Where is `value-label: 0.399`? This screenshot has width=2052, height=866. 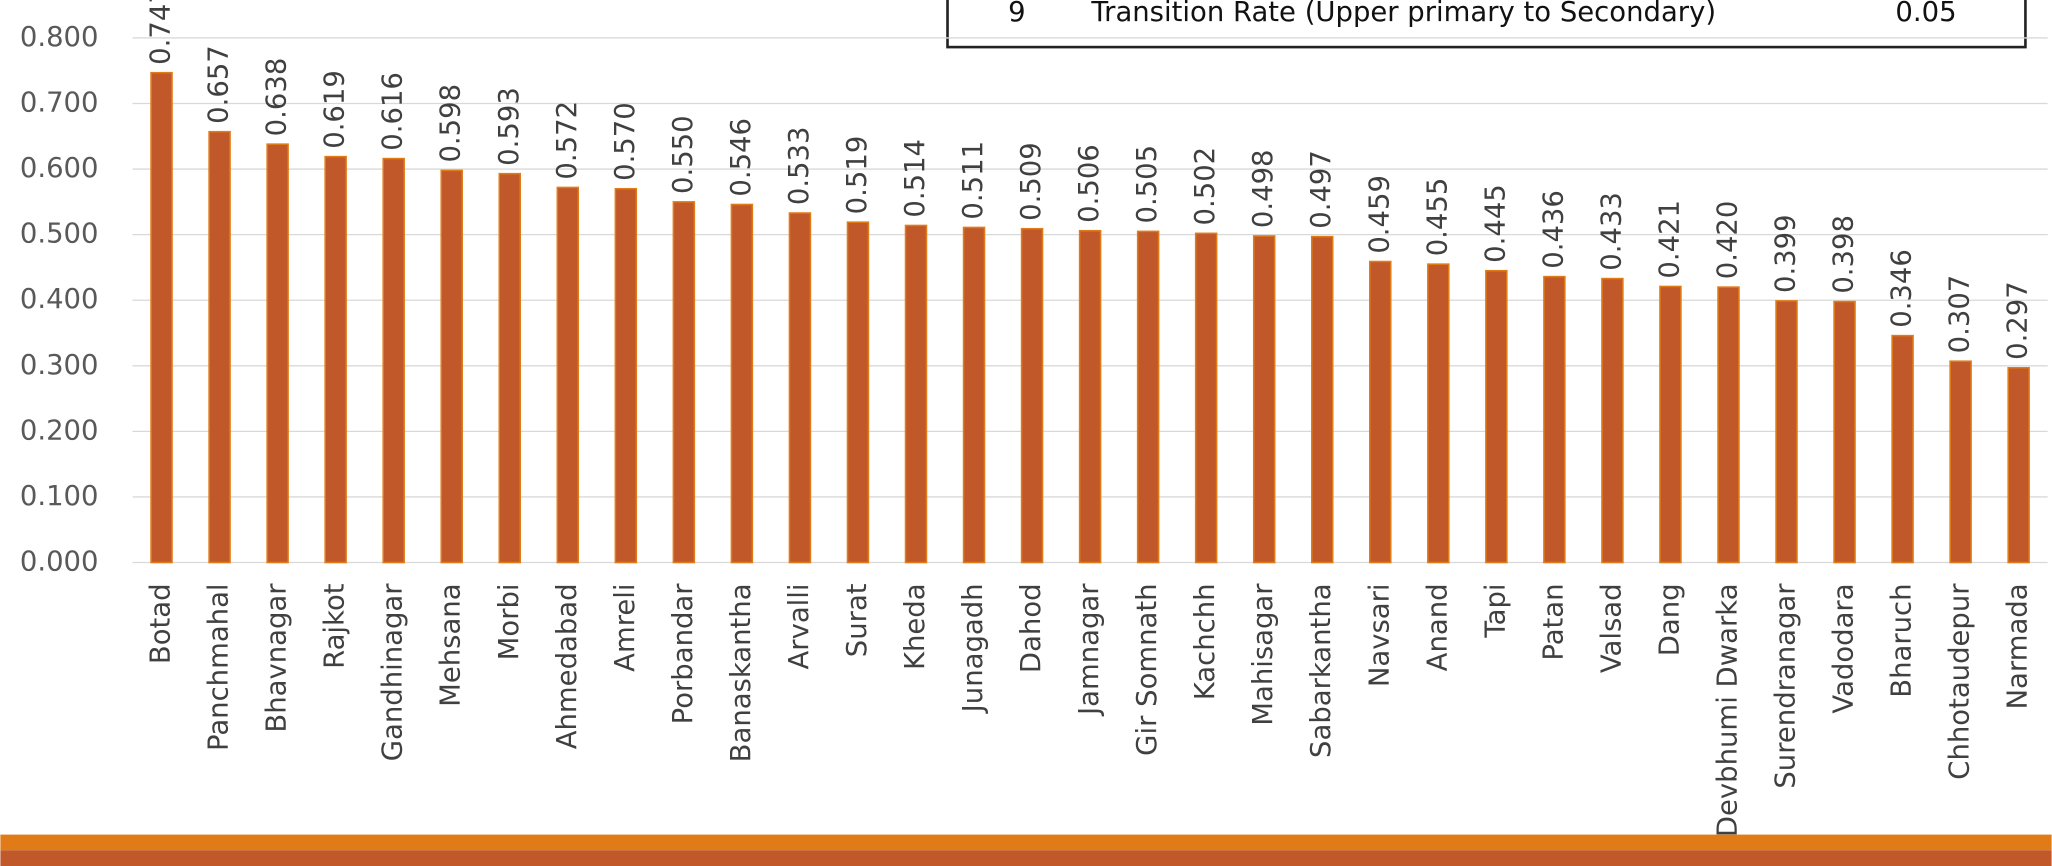
value-label: 0.399 is located at coordinates (1786, 253).